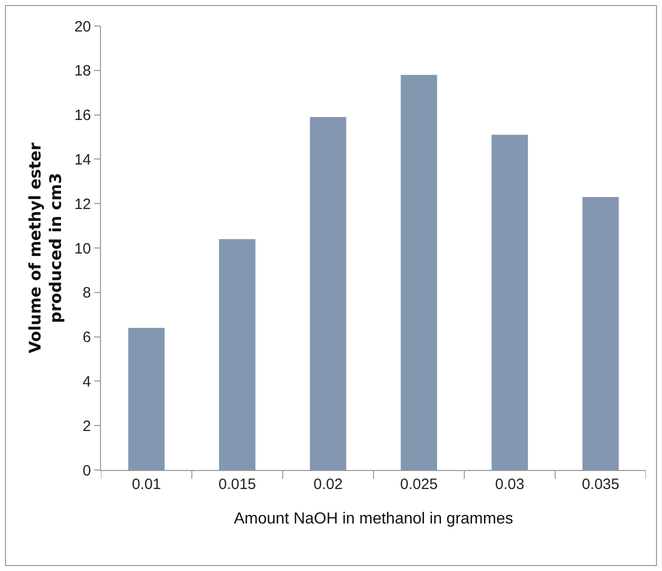  I want to click on x-axis-title: Amount NaOH in methanol in grammes, so click(374, 519).